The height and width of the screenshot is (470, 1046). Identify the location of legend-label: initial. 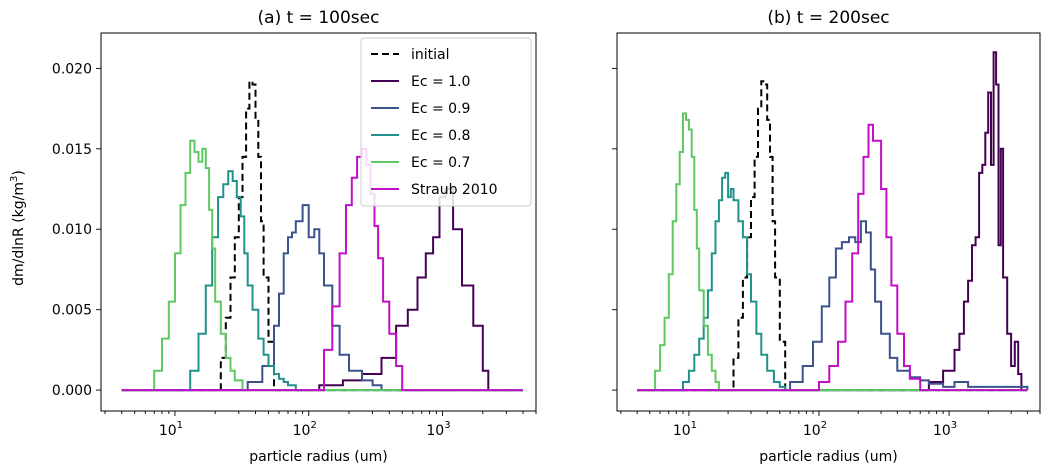
(430, 55).